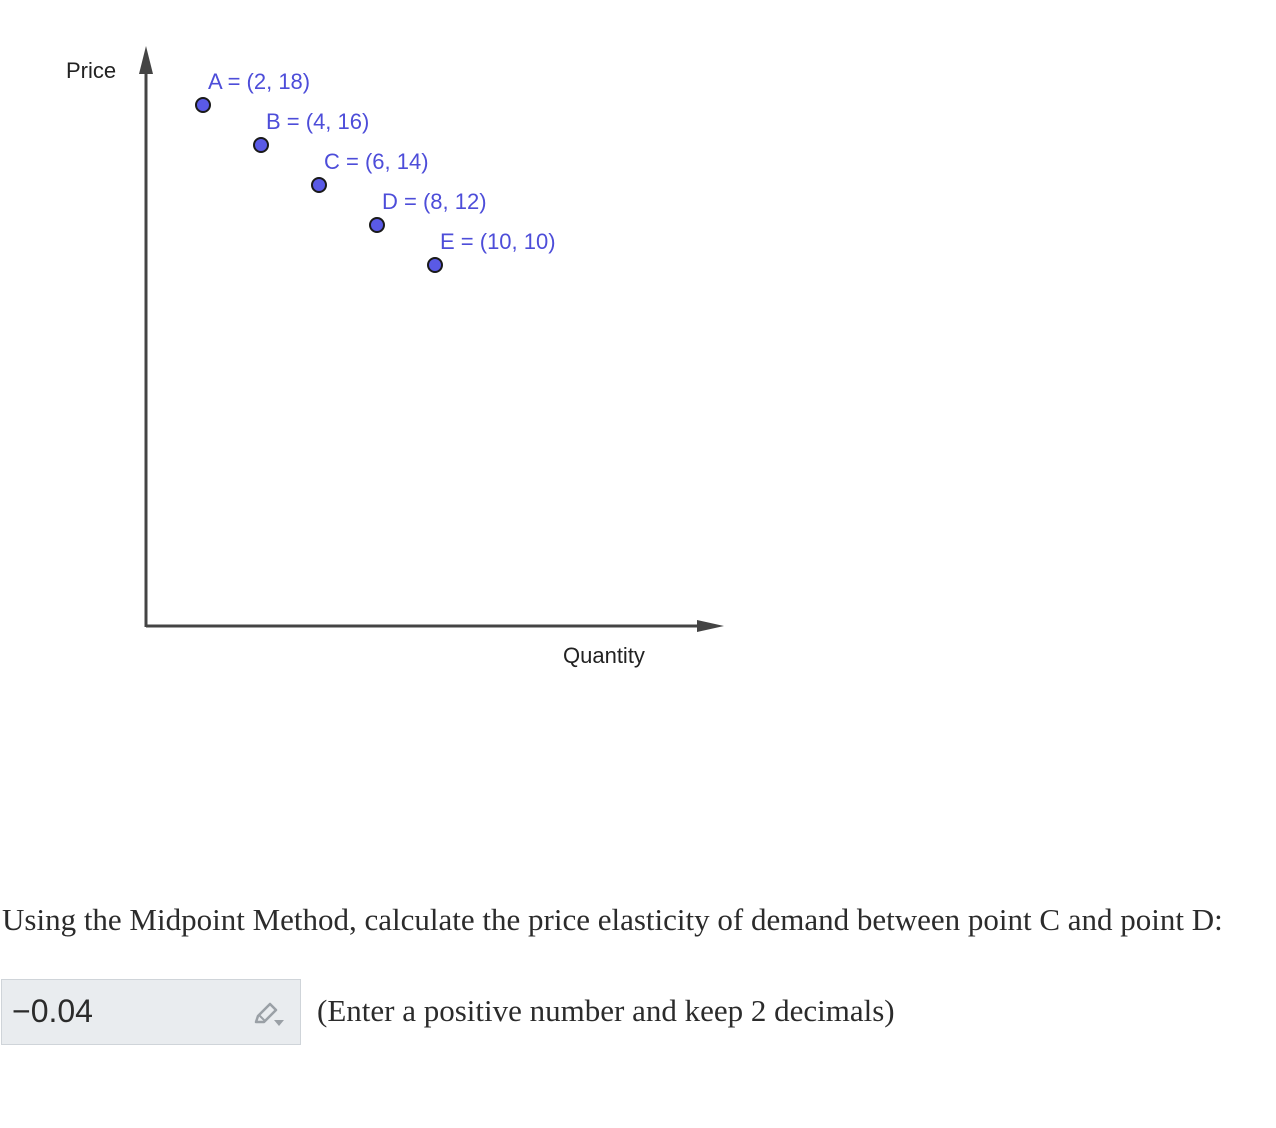  What do you see at coordinates (91, 70) in the screenshot?
I see `y-axis-label: Price` at bounding box center [91, 70].